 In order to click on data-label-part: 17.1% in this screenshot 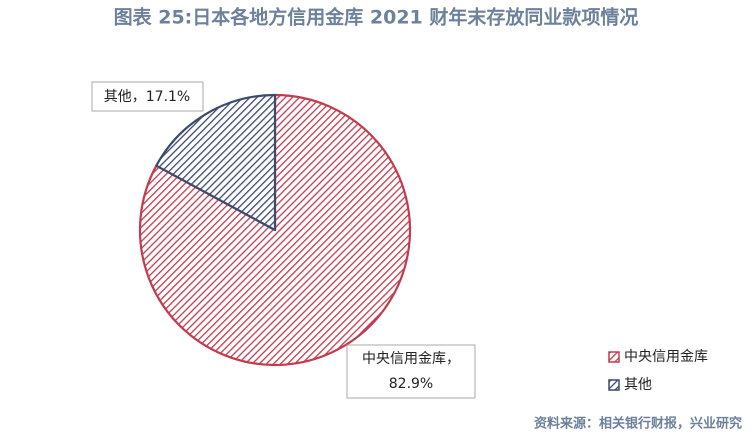, I will do `click(168, 97)`.